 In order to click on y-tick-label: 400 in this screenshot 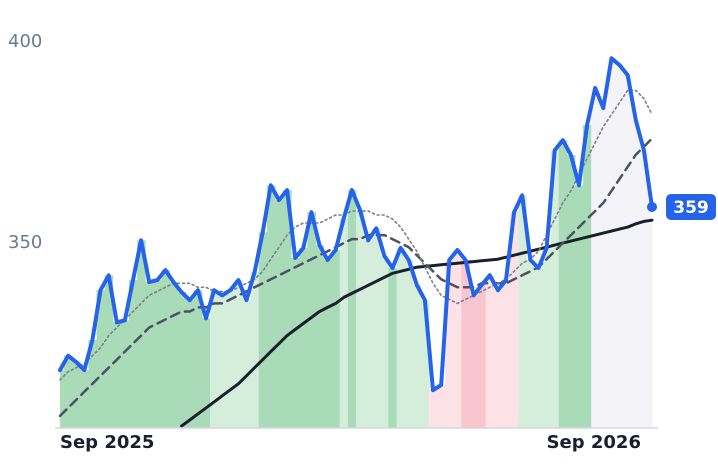, I will do `click(25, 41)`.